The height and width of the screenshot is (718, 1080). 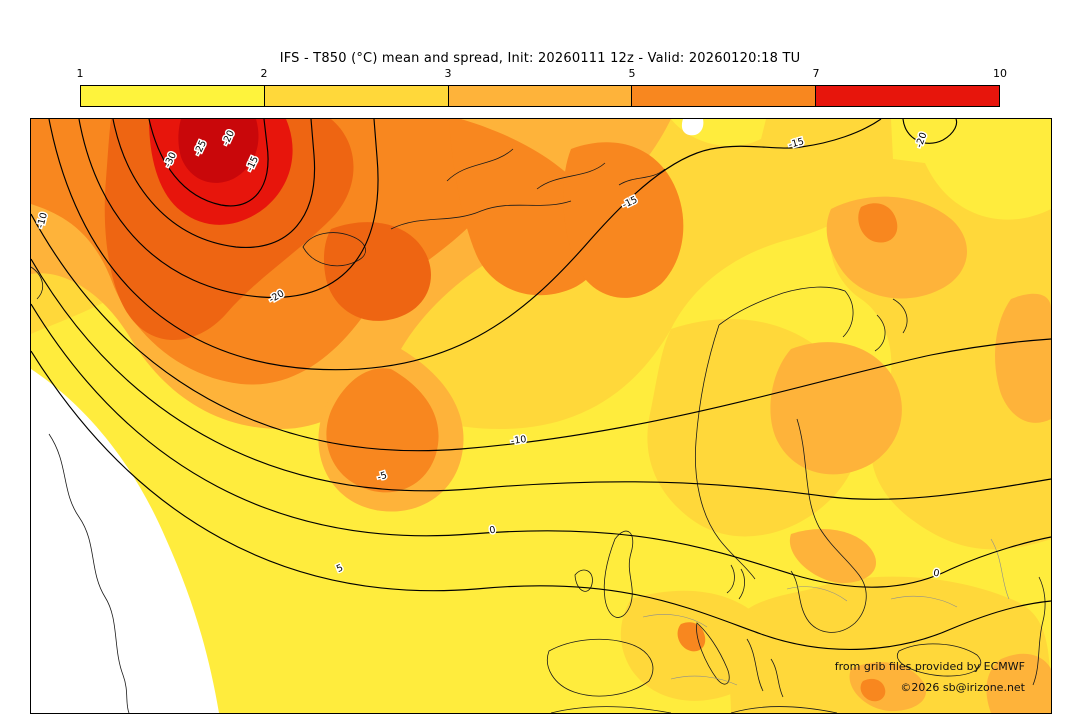 What do you see at coordinates (962, 688) in the screenshot?
I see `credits-copyright: ©2026 sb@irizone.net` at bounding box center [962, 688].